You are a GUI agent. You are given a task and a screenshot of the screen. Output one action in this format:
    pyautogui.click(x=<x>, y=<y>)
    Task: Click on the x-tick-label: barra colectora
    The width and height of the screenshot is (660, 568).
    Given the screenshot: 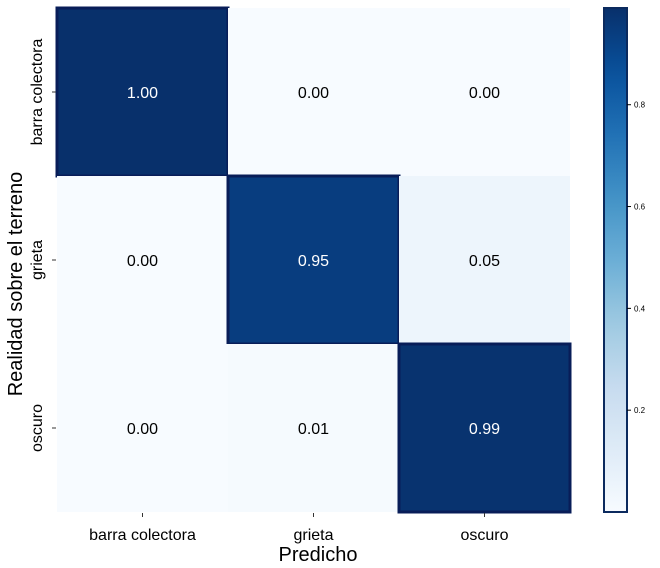 What is the action you would take?
    pyautogui.click(x=142, y=535)
    